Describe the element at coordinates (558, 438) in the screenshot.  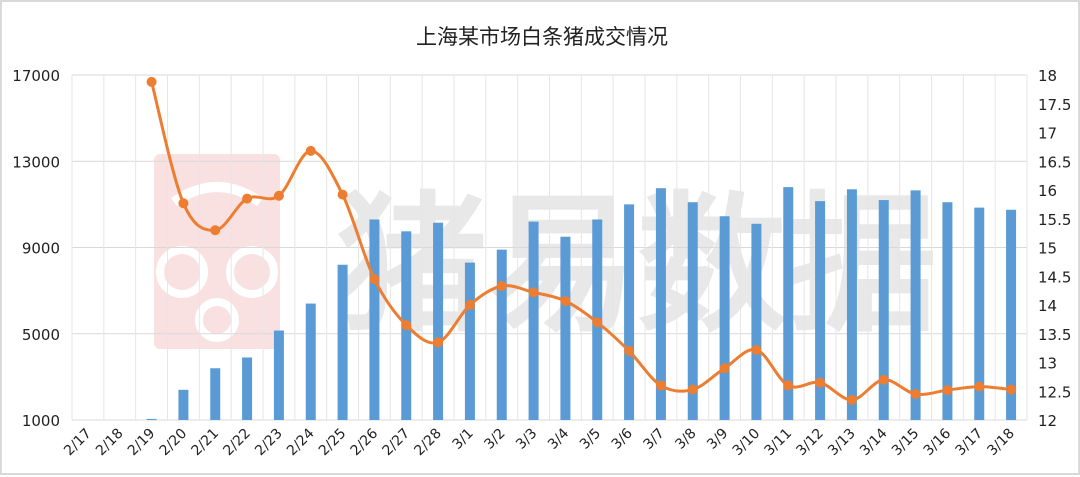
I see `x-tick-label: 3/4` at that location.